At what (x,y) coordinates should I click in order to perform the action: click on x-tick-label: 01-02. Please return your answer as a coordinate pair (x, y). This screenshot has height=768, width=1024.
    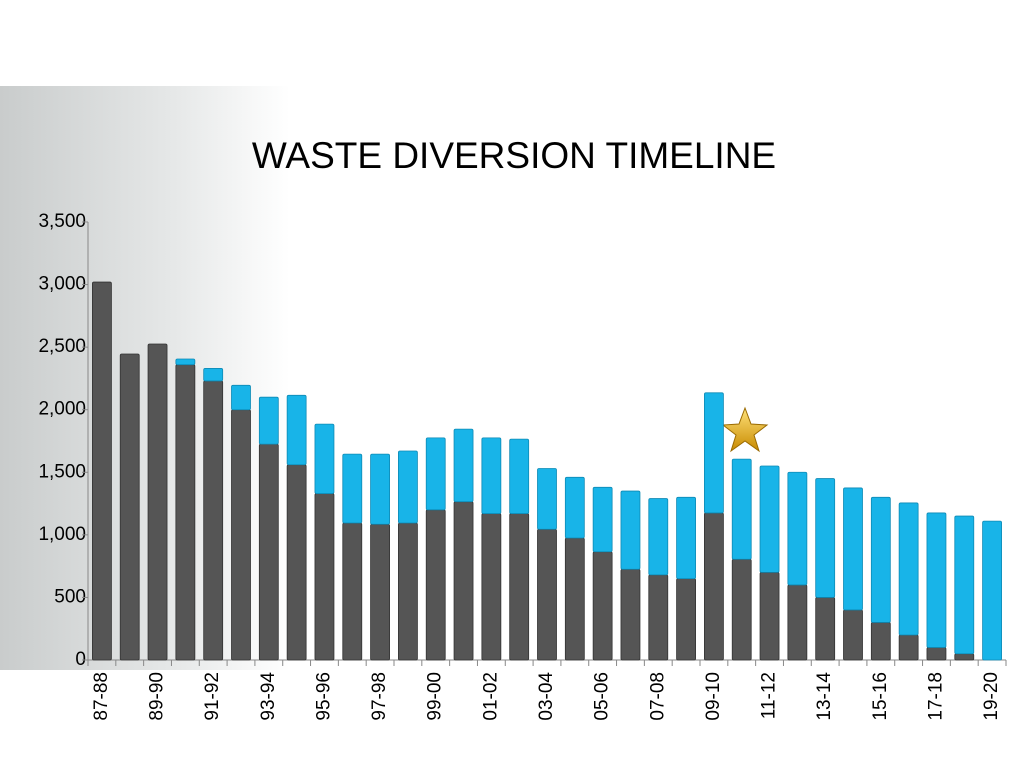
    Looking at the image, I should click on (490, 696).